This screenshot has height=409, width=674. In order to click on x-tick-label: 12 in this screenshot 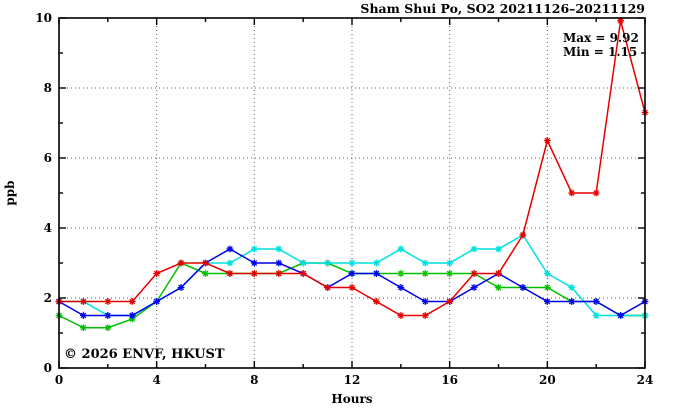, I will do `click(352, 380)`.